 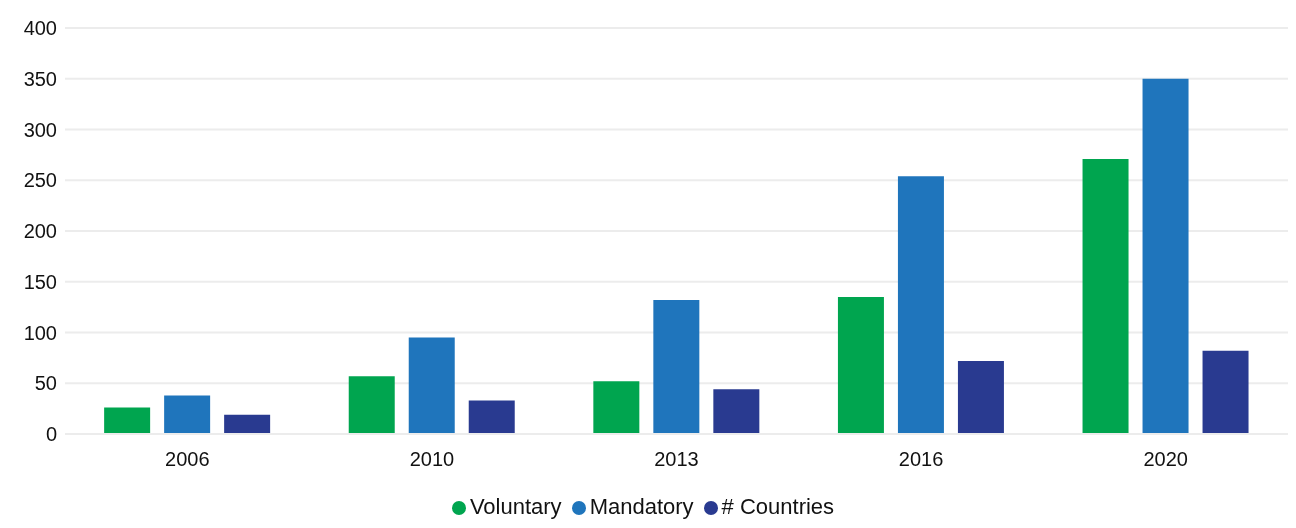 What do you see at coordinates (40, 281) in the screenshot?
I see `y-tick-label: 150` at bounding box center [40, 281].